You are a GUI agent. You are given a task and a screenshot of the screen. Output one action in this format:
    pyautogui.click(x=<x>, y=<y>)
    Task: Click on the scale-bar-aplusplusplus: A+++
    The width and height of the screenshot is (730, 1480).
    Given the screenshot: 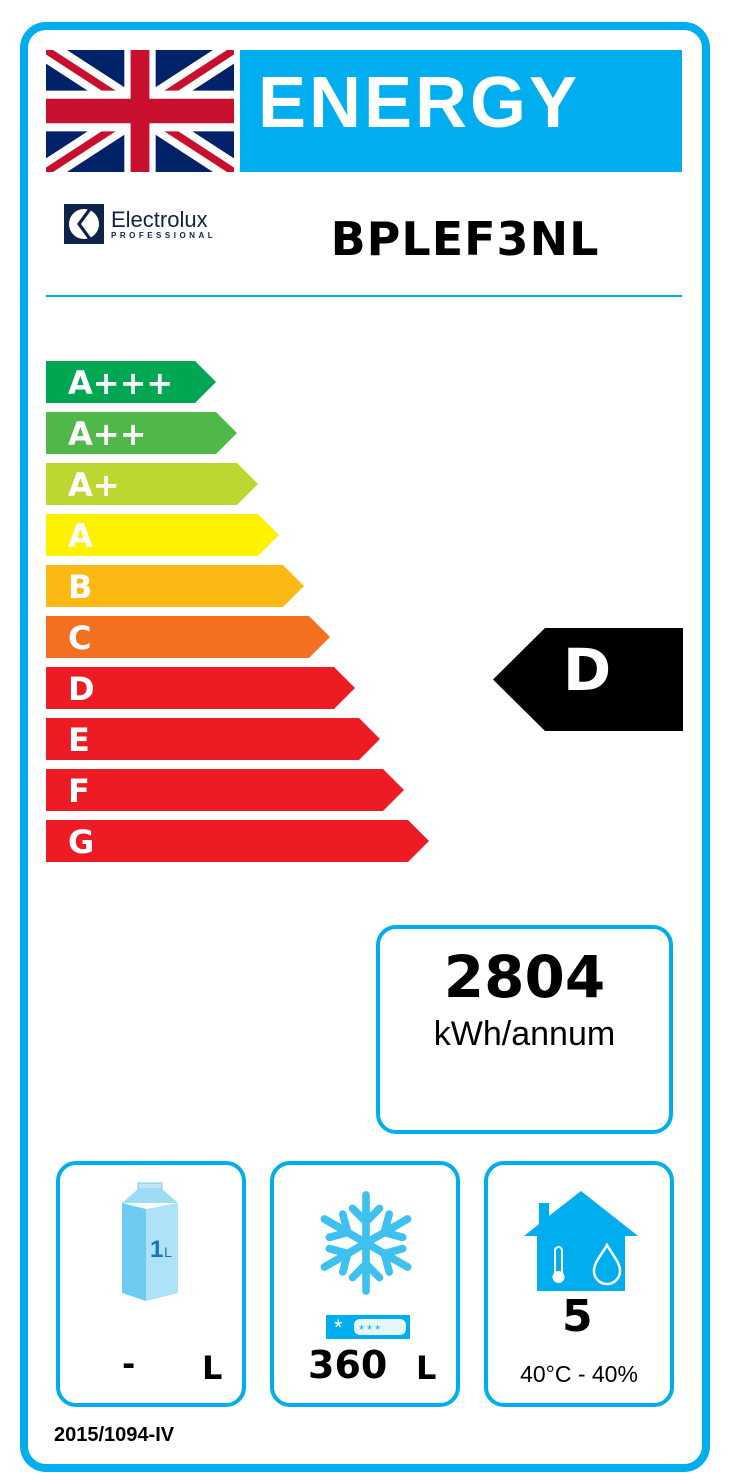 What is the action you would take?
    pyautogui.click(x=131, y=382)
    